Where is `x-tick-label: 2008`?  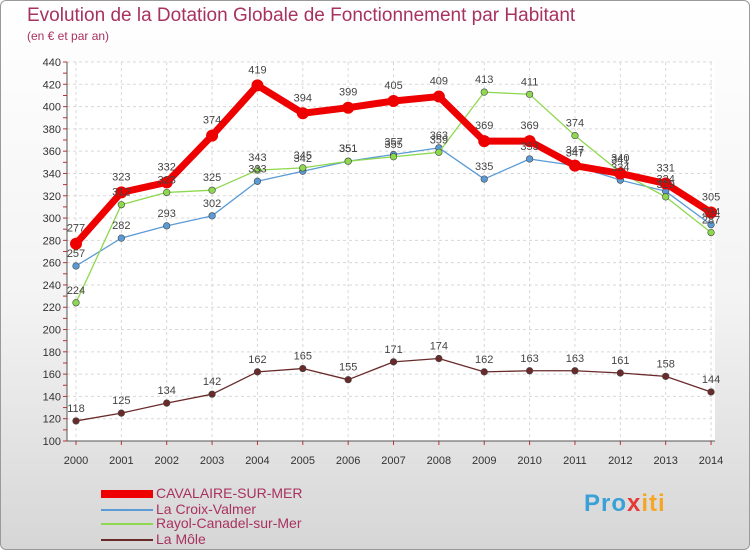
x-tick-label: 2008 is located at coordinates (439, 461).